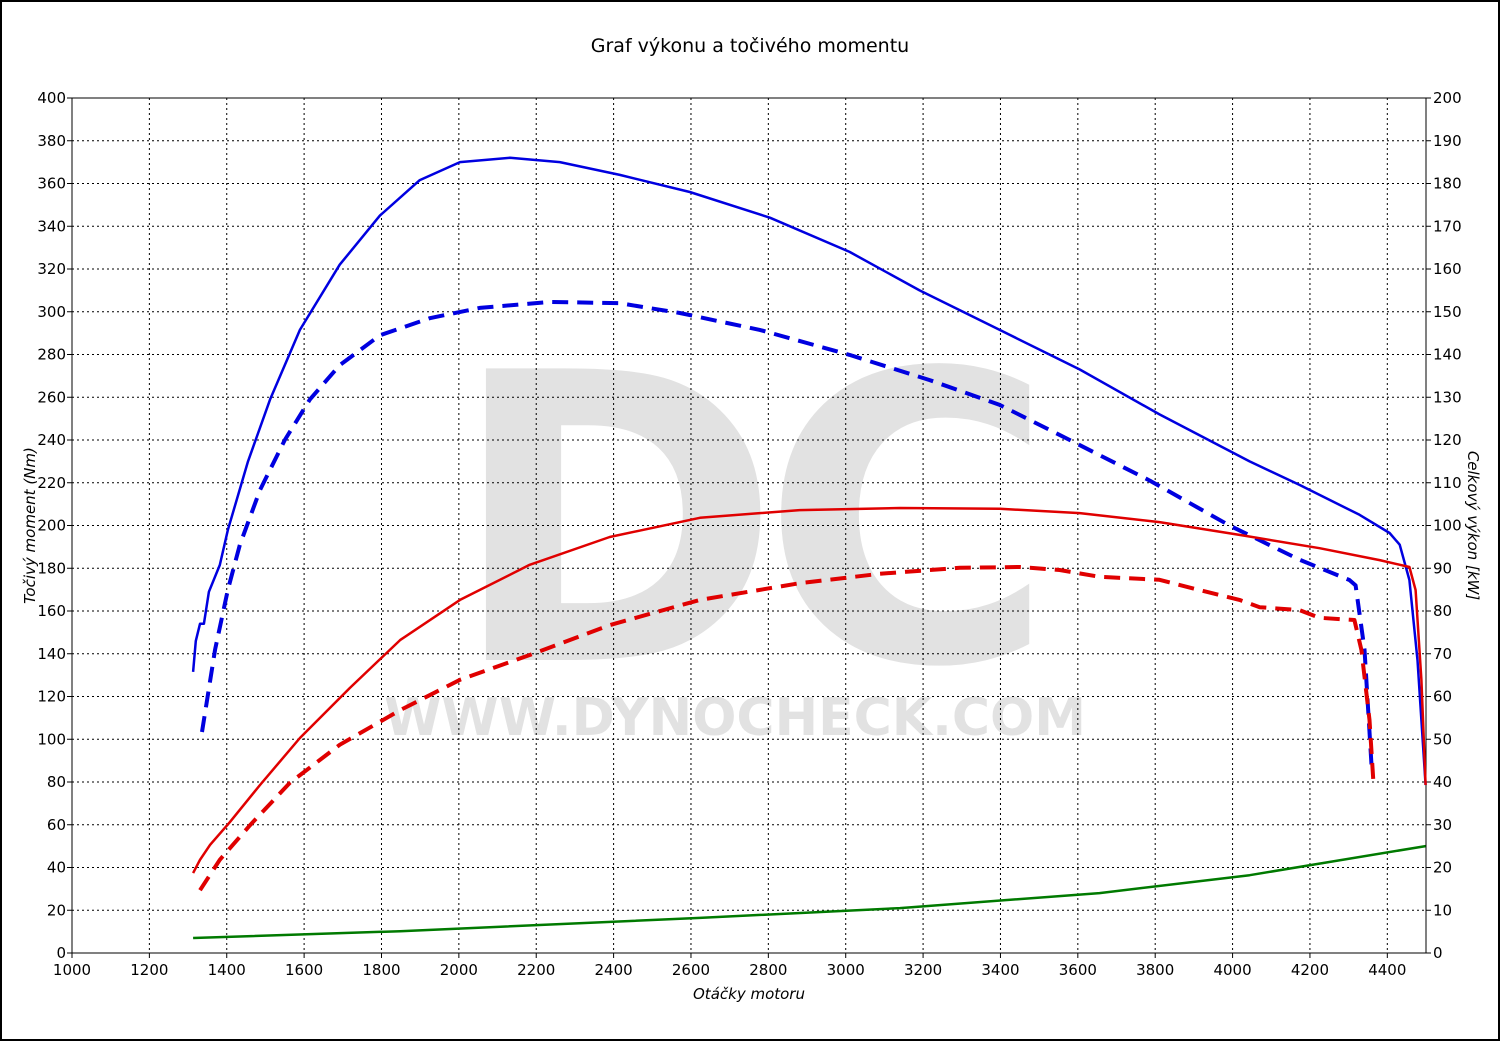  I want to click on y-tick-label: 240, so click(51, 440).